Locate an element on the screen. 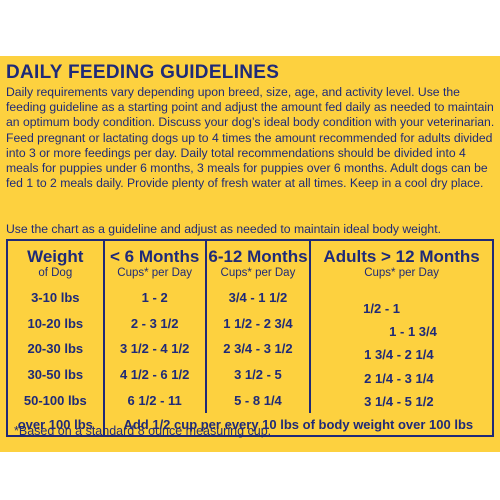  table-row: 20-30 lbs 3 1/2 - 4 1/2 2 3/4 - 3 1/2 is located at coordinates (250, 349).